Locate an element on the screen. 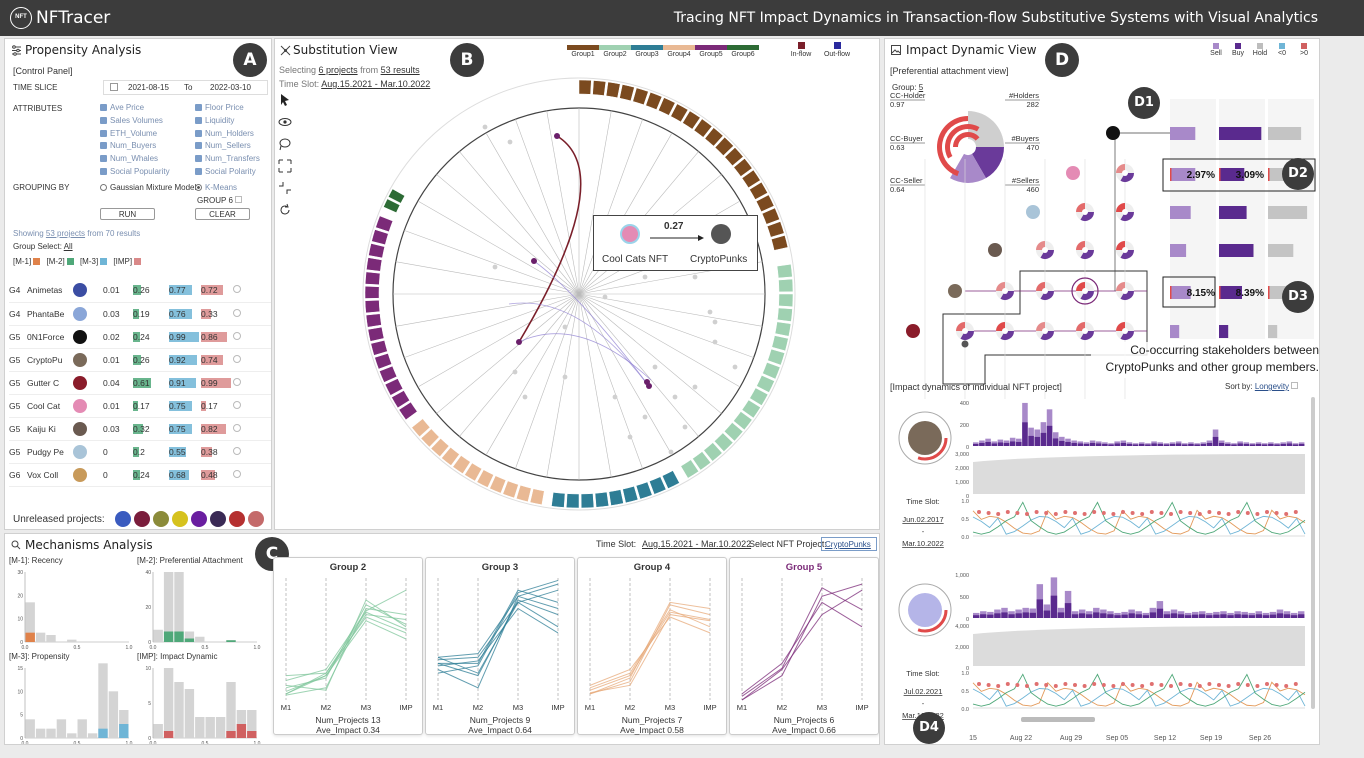 Image resolution: width=1364 pixels, height=758 pixels. table-row: G5 0N1Force 0.02 0.24 0.99 0.86 is located at coordinates (140, 337).